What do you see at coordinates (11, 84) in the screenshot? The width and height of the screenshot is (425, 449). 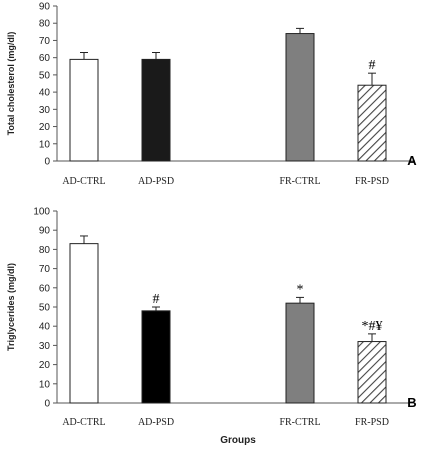 I see `y-axis-title: Total cholesterol (mg/dl)` at bounding box center [11, 84].